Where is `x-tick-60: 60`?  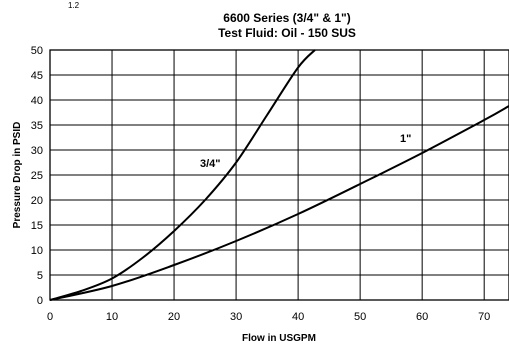 x-tick-60: 60 is located at coordinates (422, 317).